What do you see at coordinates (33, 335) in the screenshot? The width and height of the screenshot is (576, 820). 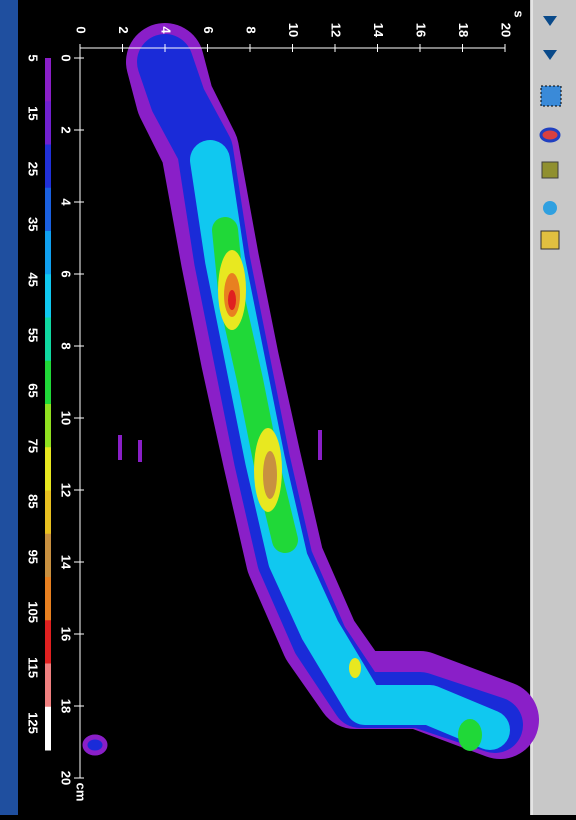 I see `colorbar-label: 55` at bounding box center [33, 335].